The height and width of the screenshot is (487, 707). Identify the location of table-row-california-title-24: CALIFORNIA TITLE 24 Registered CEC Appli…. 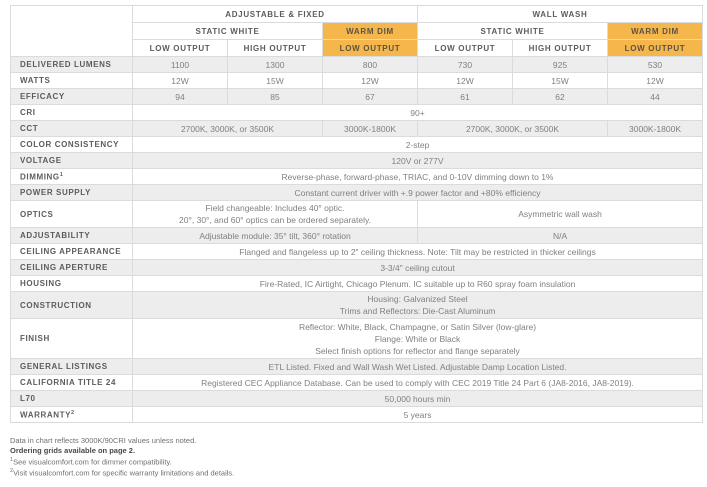
(357, 382).